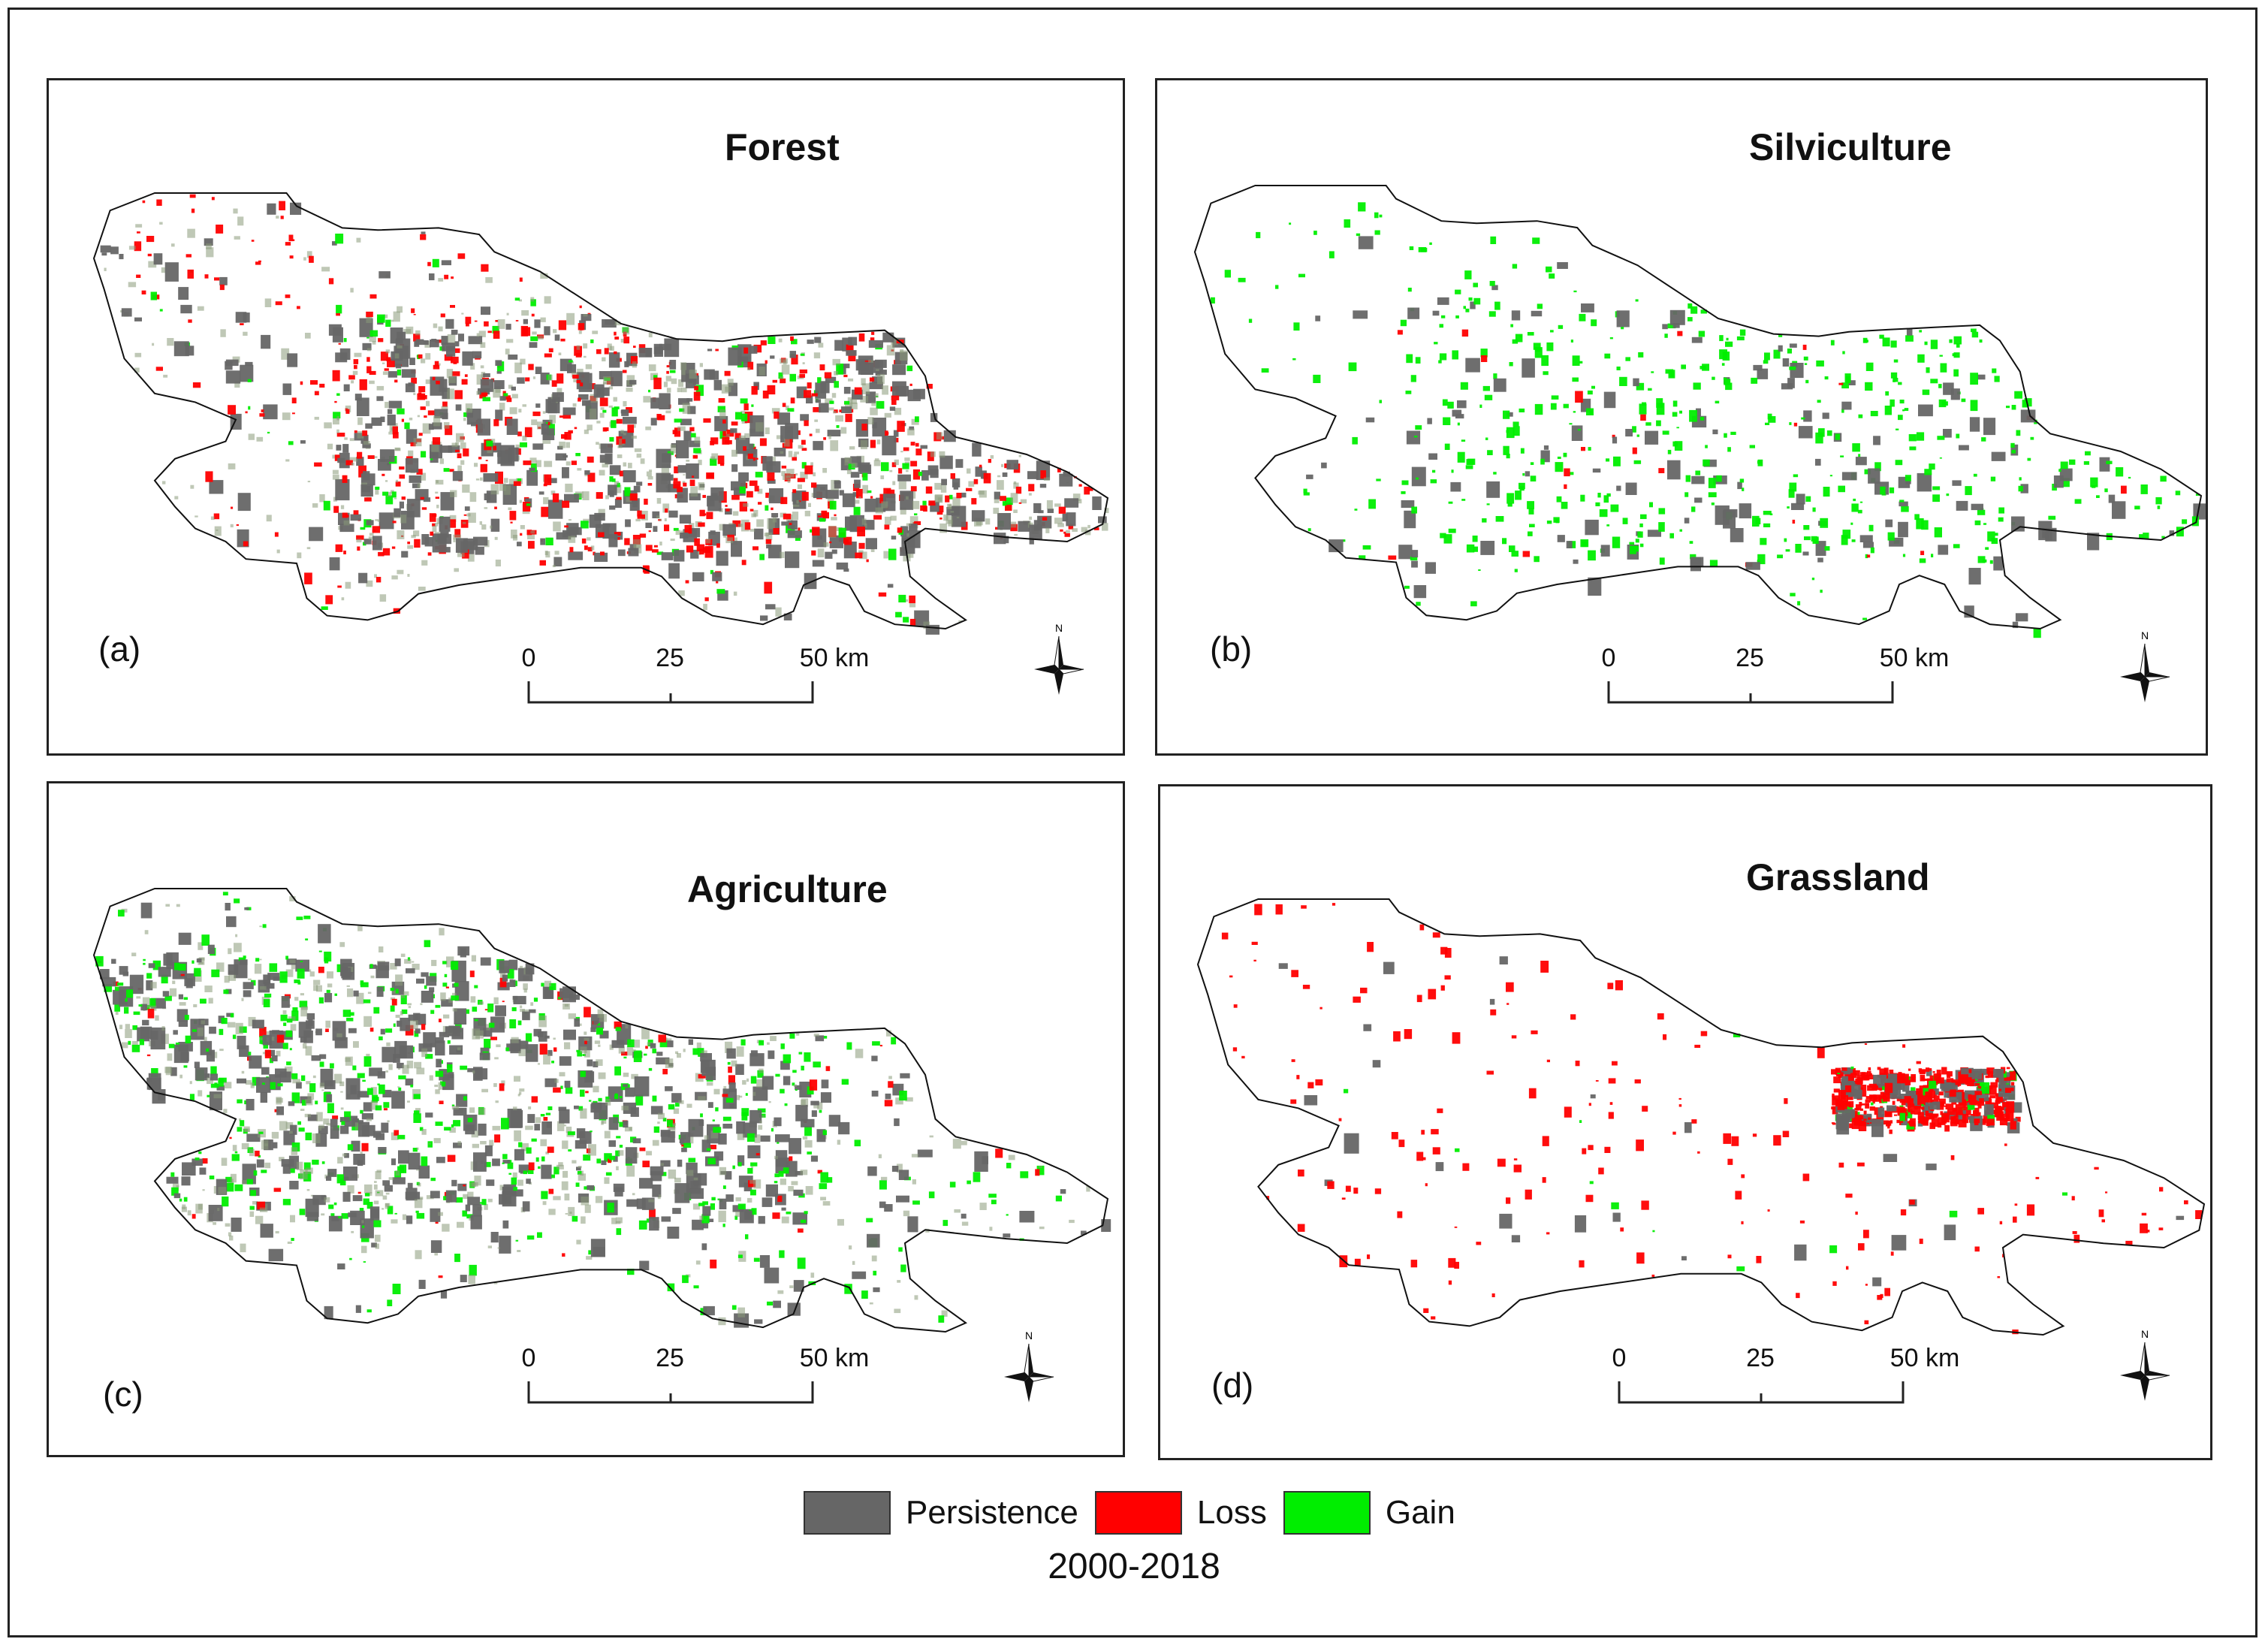 Image resolution: width=2268 pixels, height=1648 pixels. I want to click on agriculture-change-map, so click(601, 1110).